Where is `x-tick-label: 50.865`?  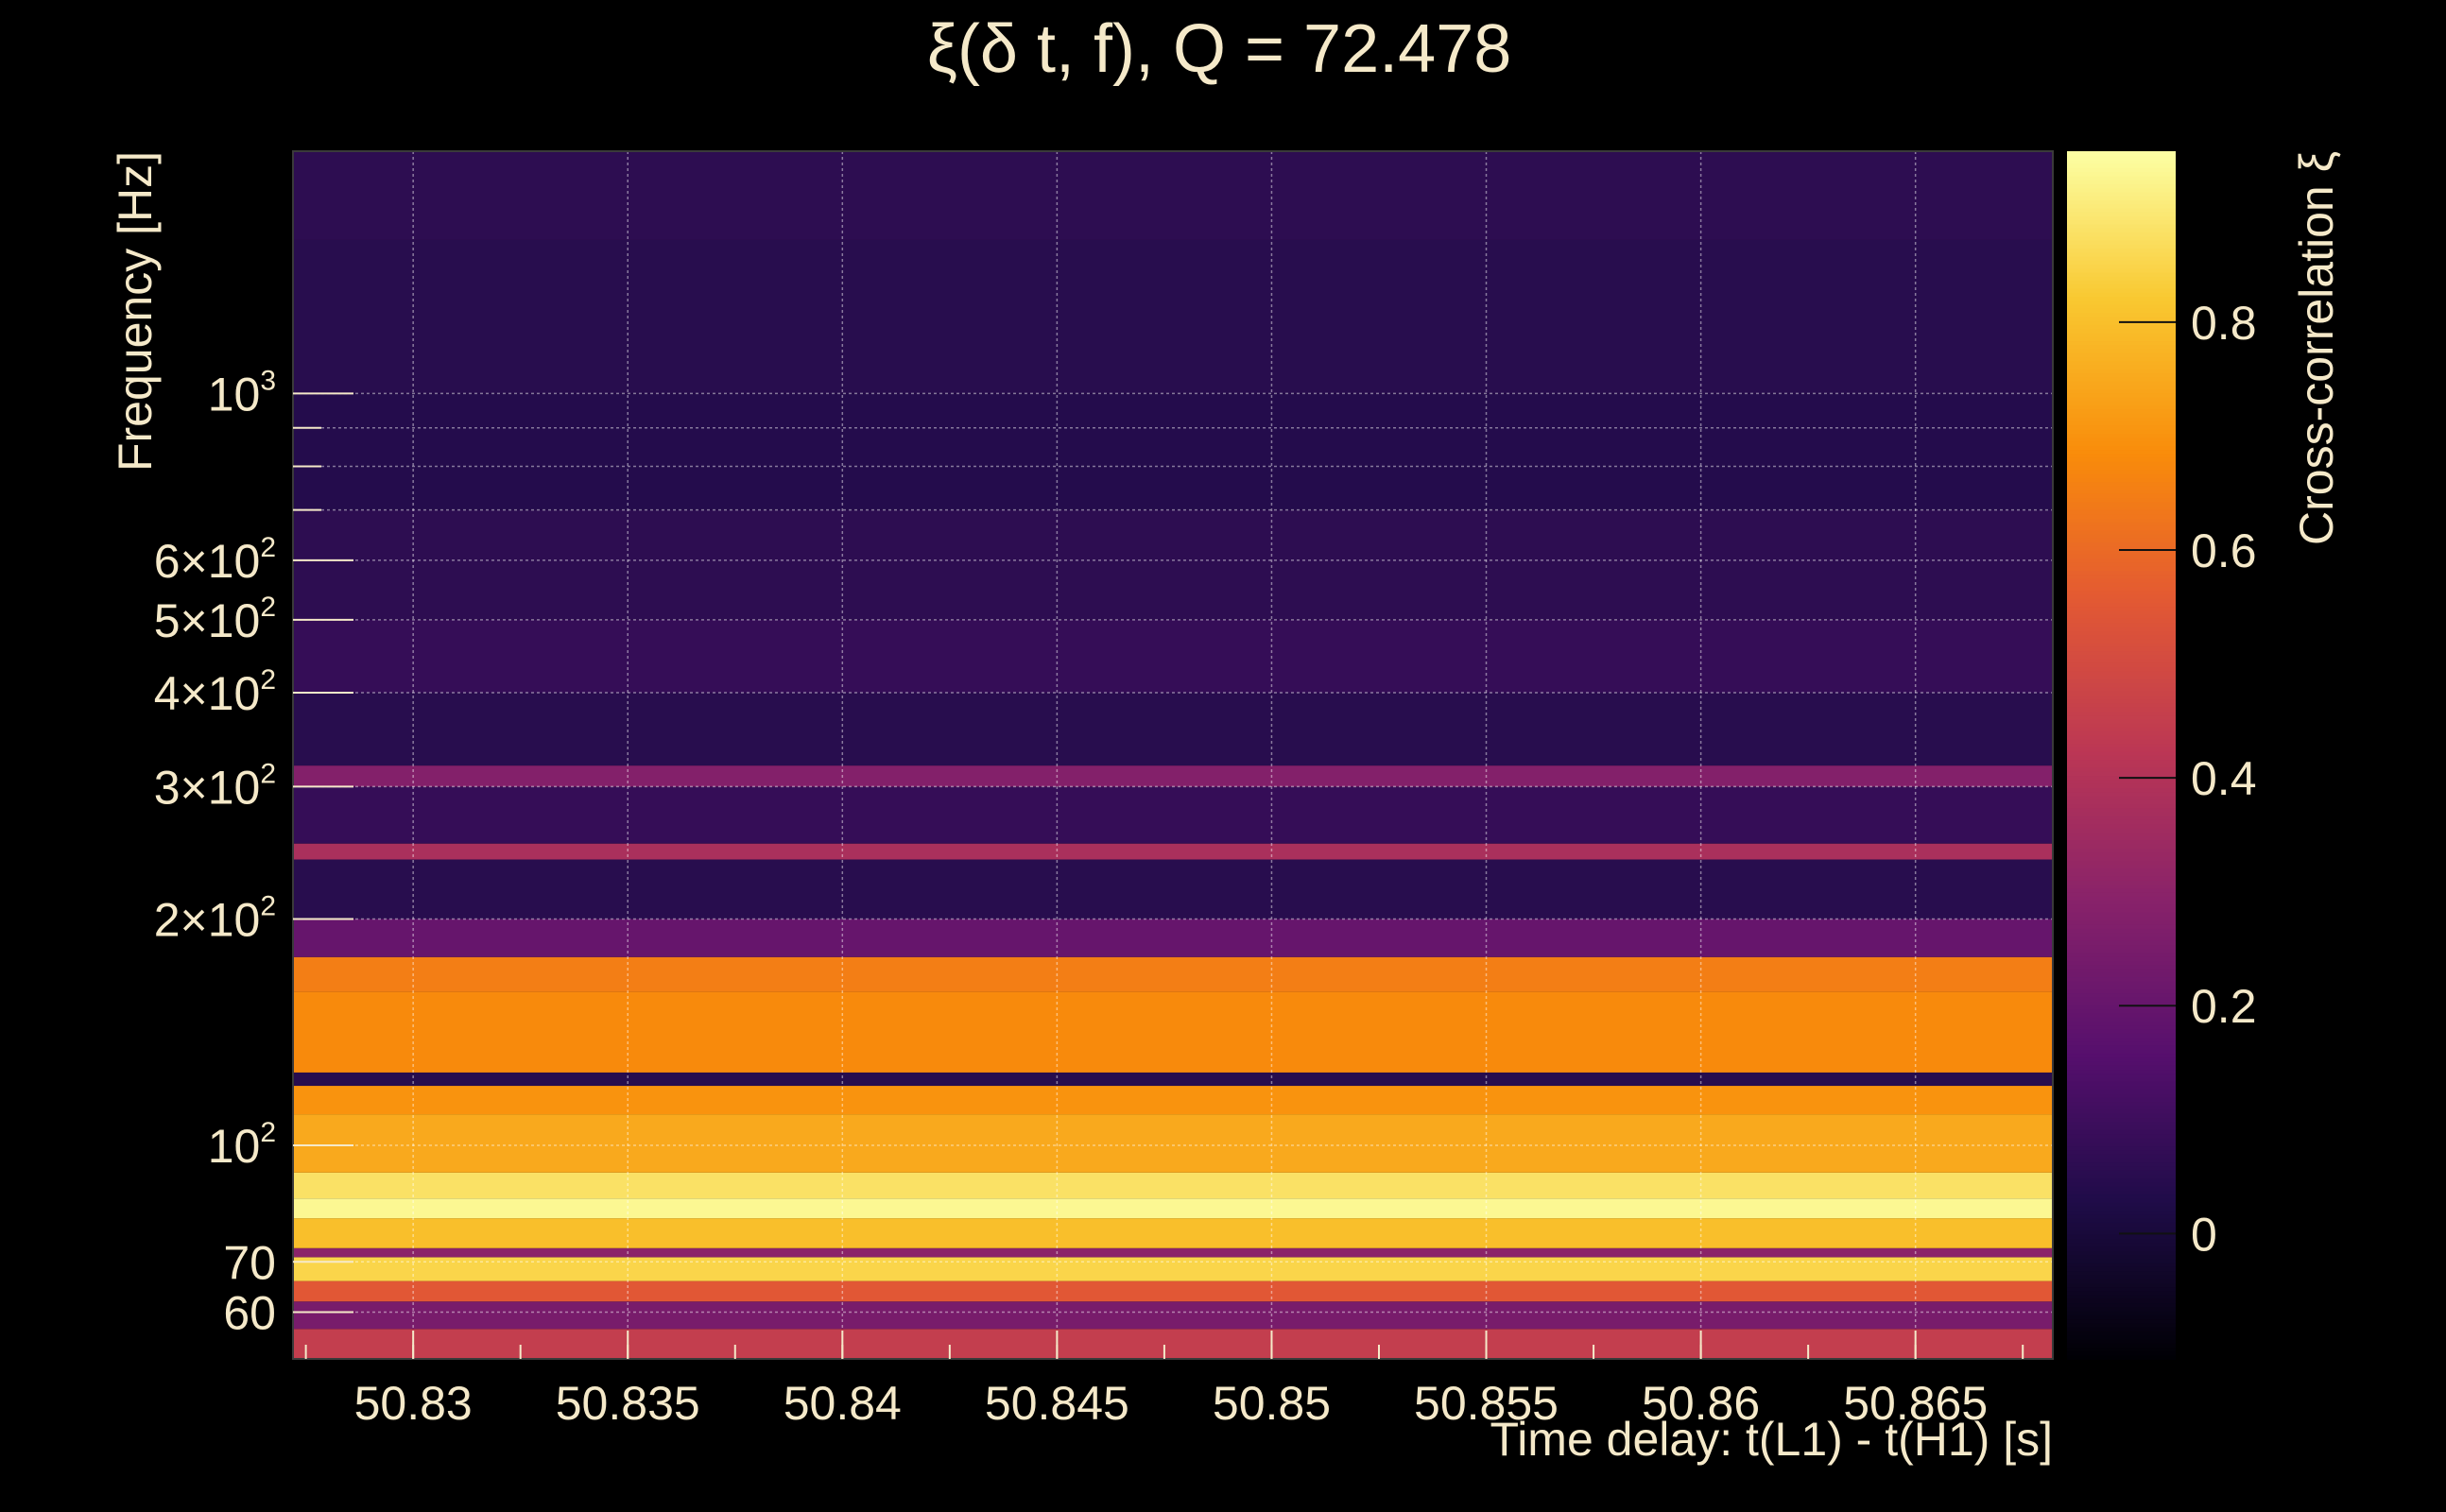
x-tick-label: 50.865 is located at coordinates (1915, 1403).